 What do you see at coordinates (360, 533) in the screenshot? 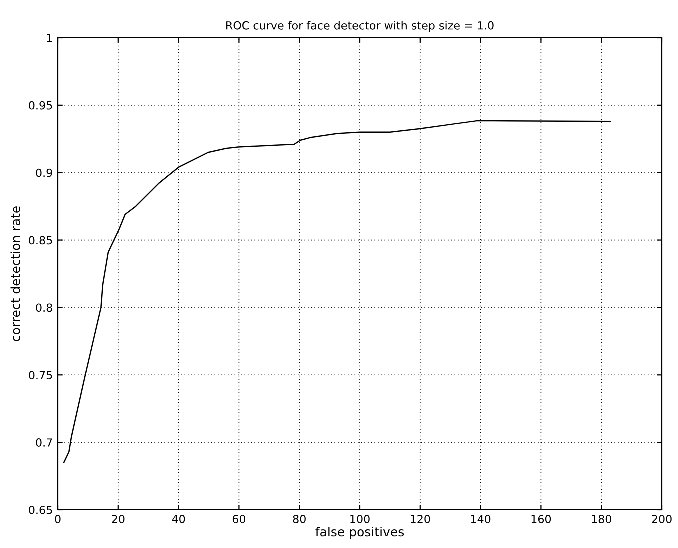
I see `x-axis-title: false positives` at bounding box center [360, 533].